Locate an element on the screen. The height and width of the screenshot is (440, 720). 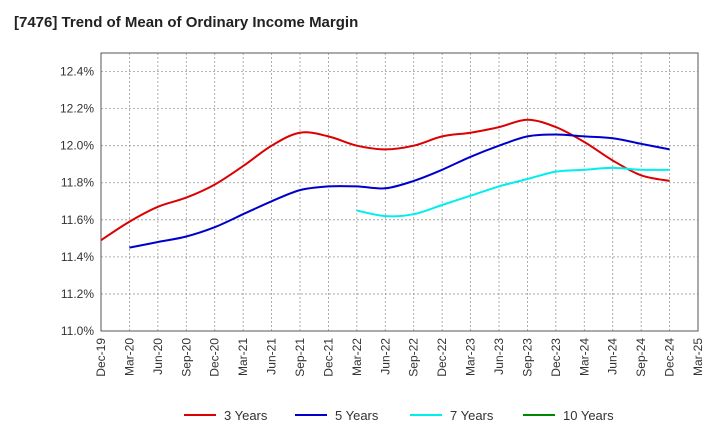
y-tick-label: 11.2% is located at coordinates (77, 294).